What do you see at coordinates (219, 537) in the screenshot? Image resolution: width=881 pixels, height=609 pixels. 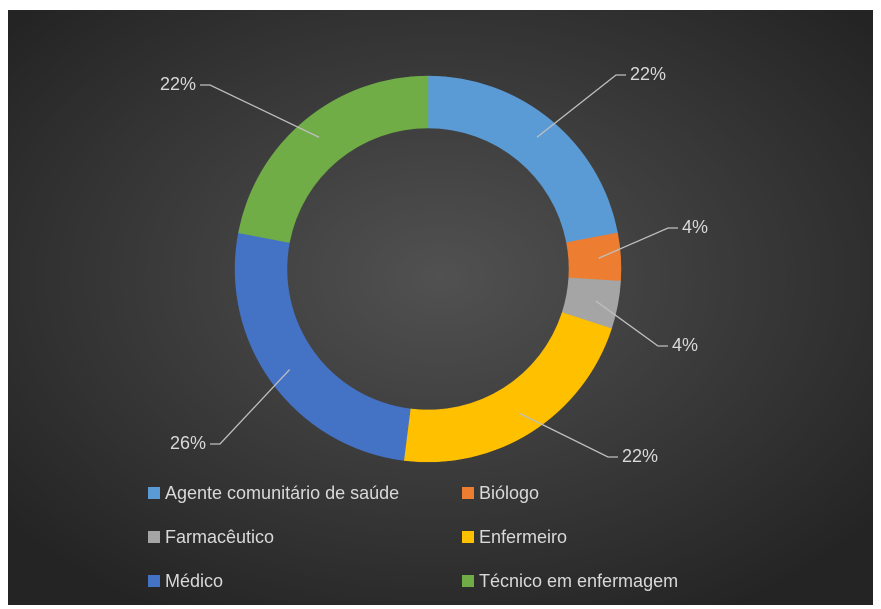 I see `legend-label: Farmacêutico` at bounding box center [219, 537].